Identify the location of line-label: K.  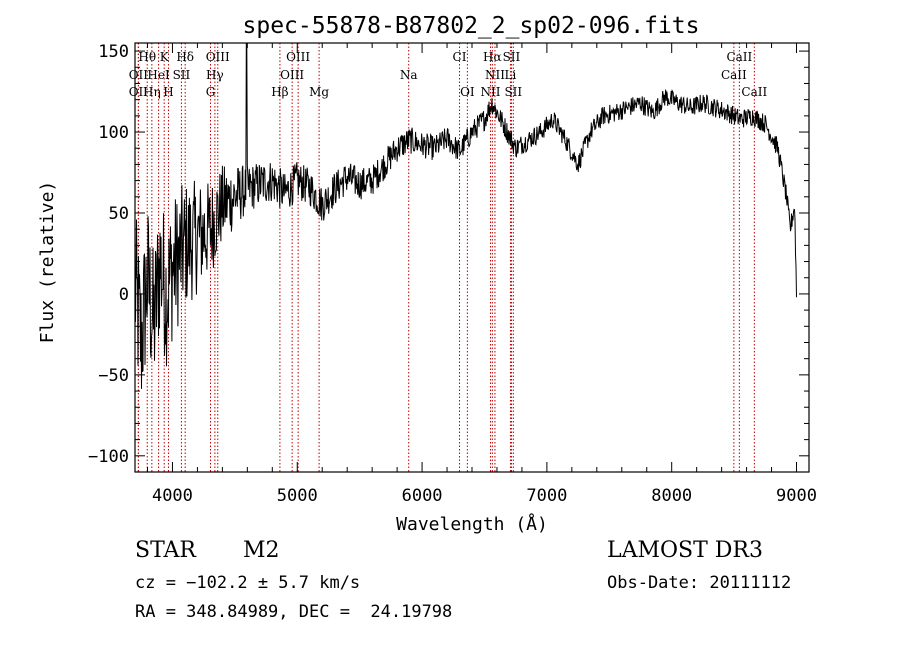
(165, 57).